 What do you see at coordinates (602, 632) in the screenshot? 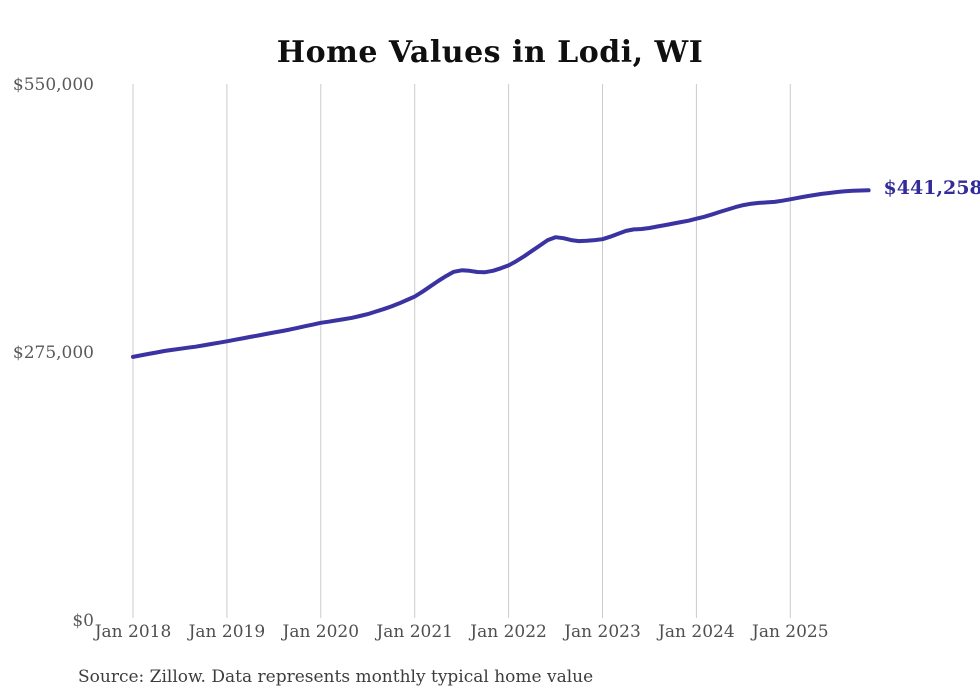
I see `x-axis-tick-label: Jan 2023` at bounding box center [602, 632].